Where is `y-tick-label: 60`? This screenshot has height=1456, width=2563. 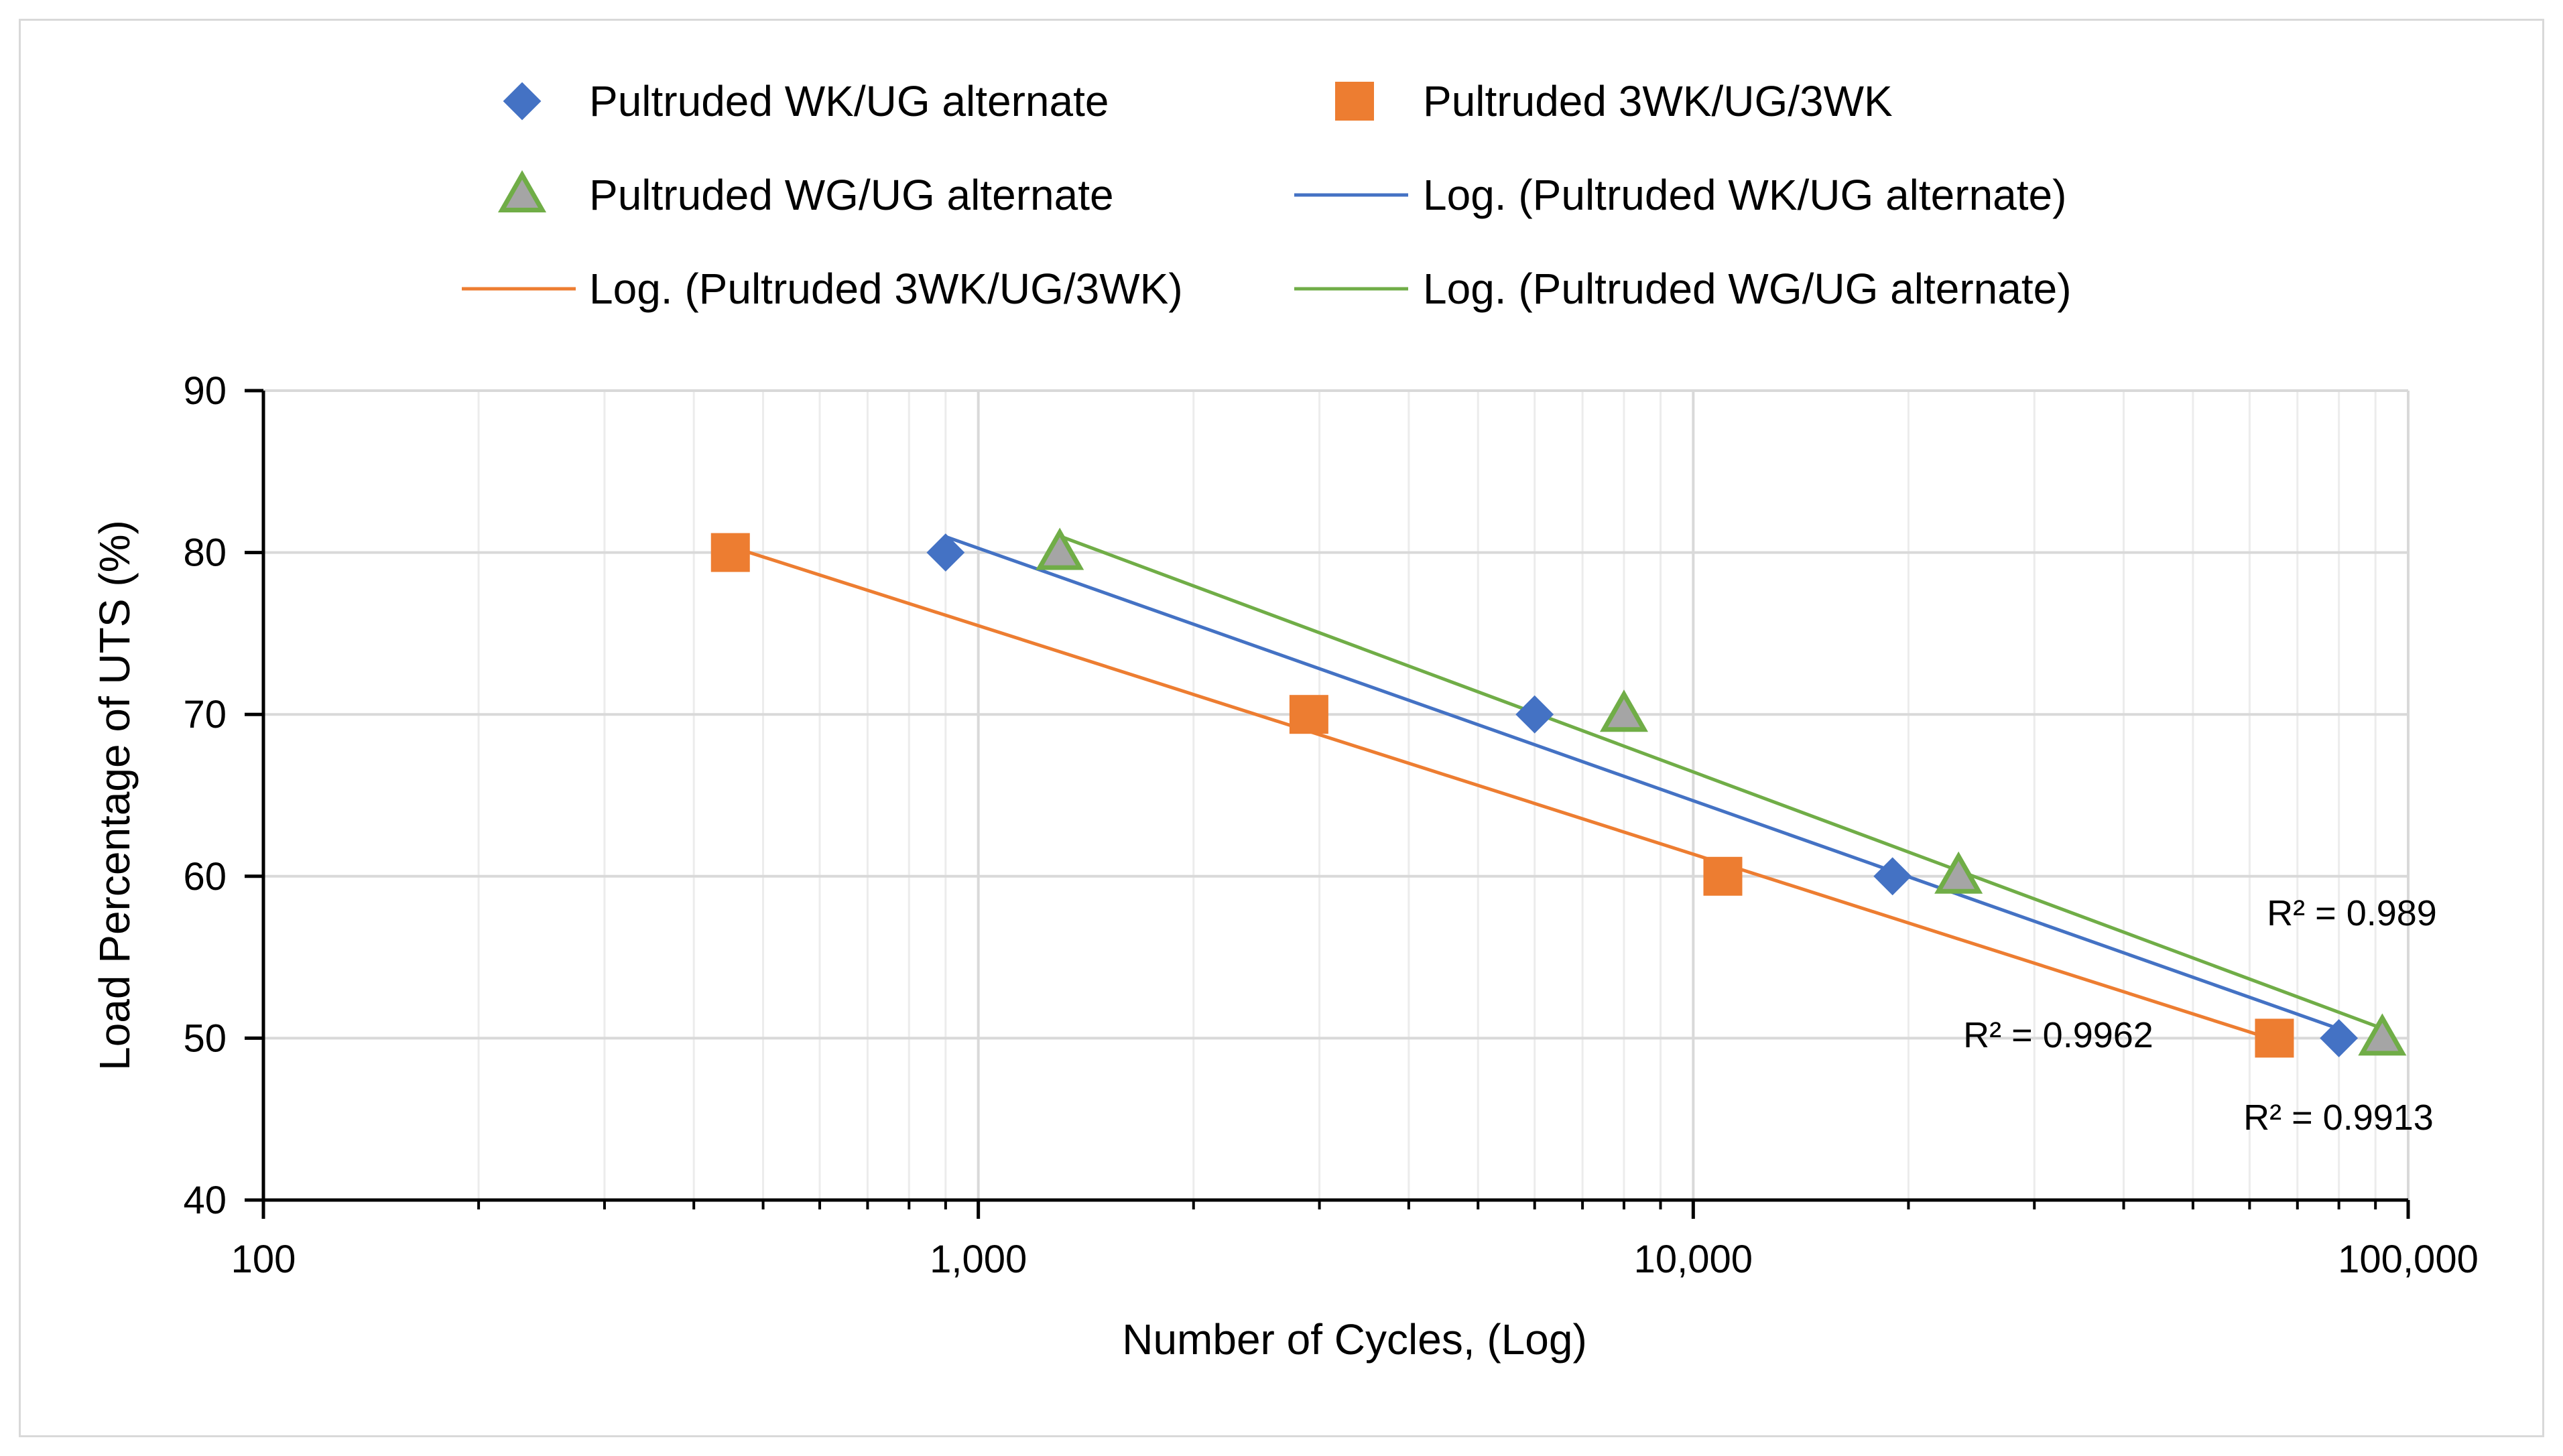
y-tick-label: 60 is located at coordinates (205, 877).